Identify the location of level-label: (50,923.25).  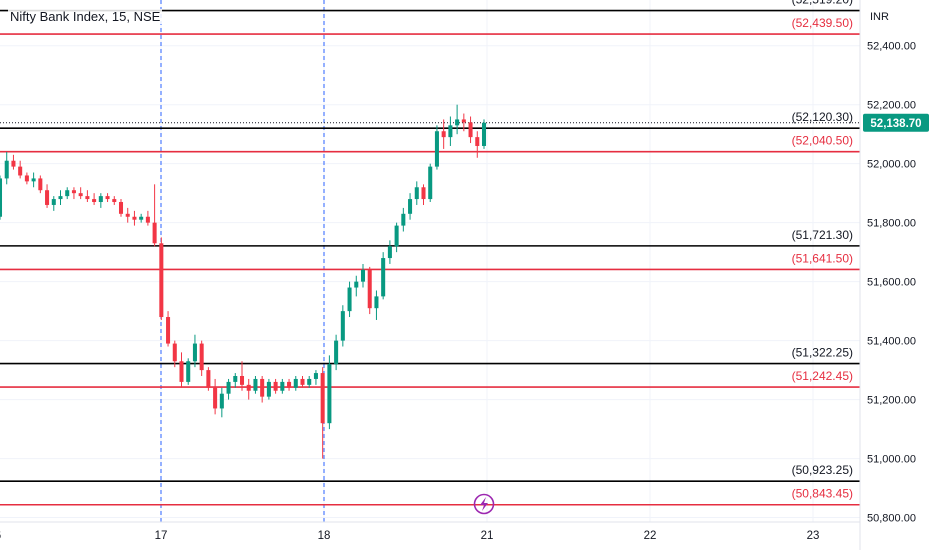
(822, 470).